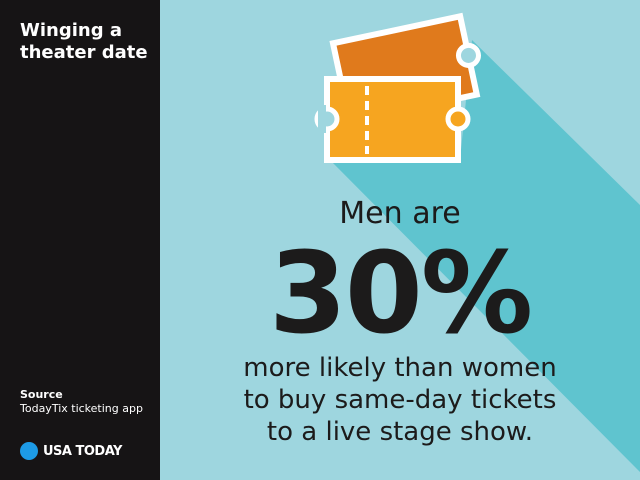 The image size is (640, 480). Describe the element at coordinates (400, 294) in the screenshot. I see `stat: 30%` at that location.